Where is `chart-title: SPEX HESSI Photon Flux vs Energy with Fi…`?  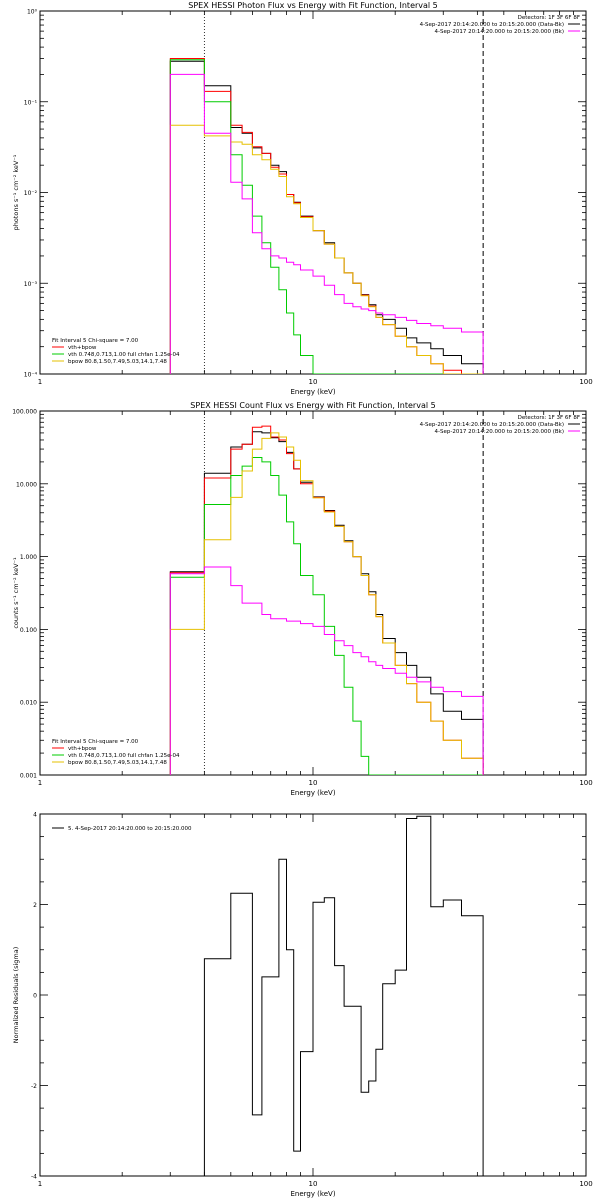 chart-title: SPEX HESSI Photon Flux vs Energy with Fi… is located at coordinates (313, 5).